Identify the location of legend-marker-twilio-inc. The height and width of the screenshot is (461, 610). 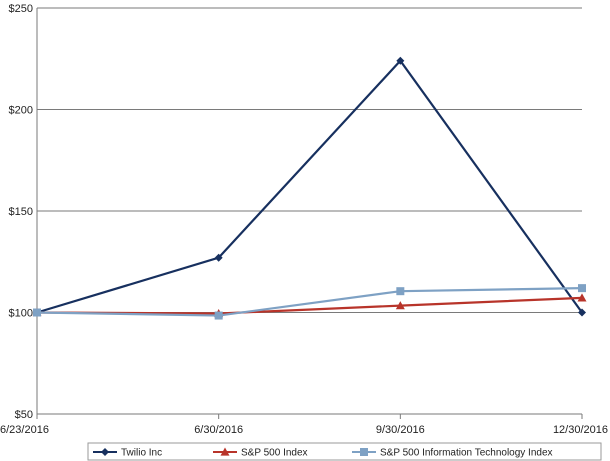
(105, 452).